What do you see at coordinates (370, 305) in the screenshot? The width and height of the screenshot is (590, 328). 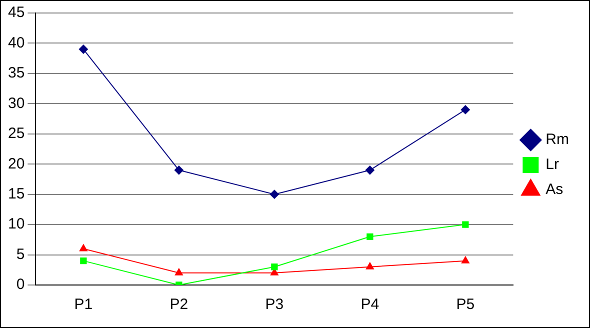 I see `x-tick-label: P4` at bounding box center [370, 305].